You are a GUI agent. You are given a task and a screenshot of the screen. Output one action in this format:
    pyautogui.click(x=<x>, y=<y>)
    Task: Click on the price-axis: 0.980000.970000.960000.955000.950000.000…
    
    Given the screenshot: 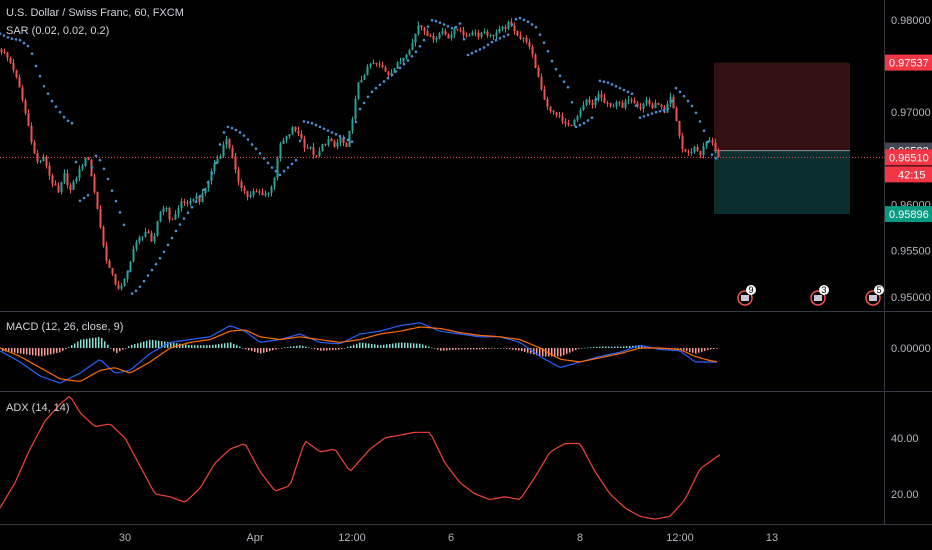 What is the action you would take?
    pyautogui.click(x=908, y=258)
    